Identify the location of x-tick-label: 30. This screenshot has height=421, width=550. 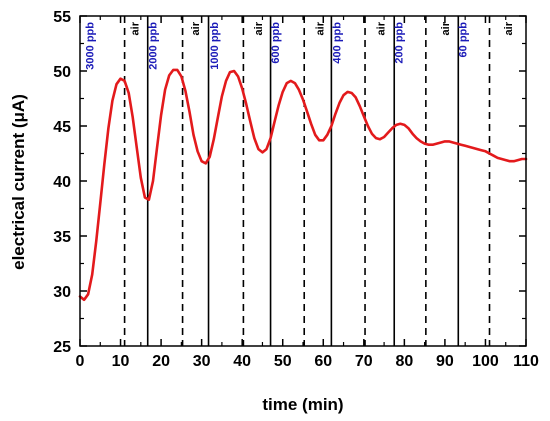
(202, 361).